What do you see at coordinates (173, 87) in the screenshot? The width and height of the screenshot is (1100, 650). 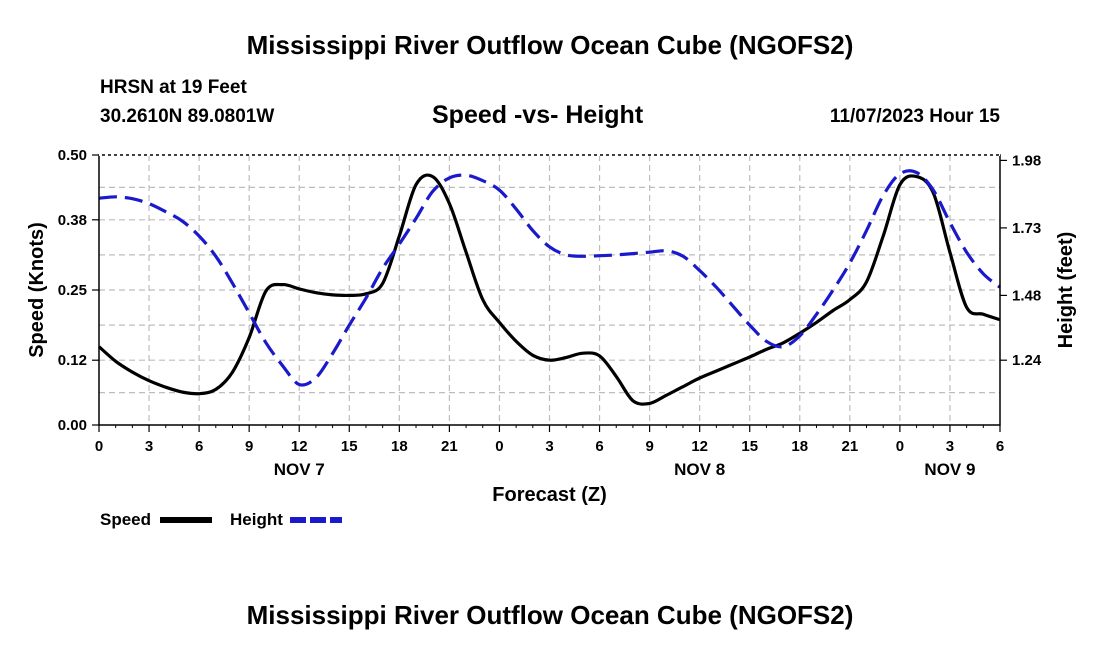 I see `station-label: HRSN at 19 Feet` at bounding box center [173, 87].